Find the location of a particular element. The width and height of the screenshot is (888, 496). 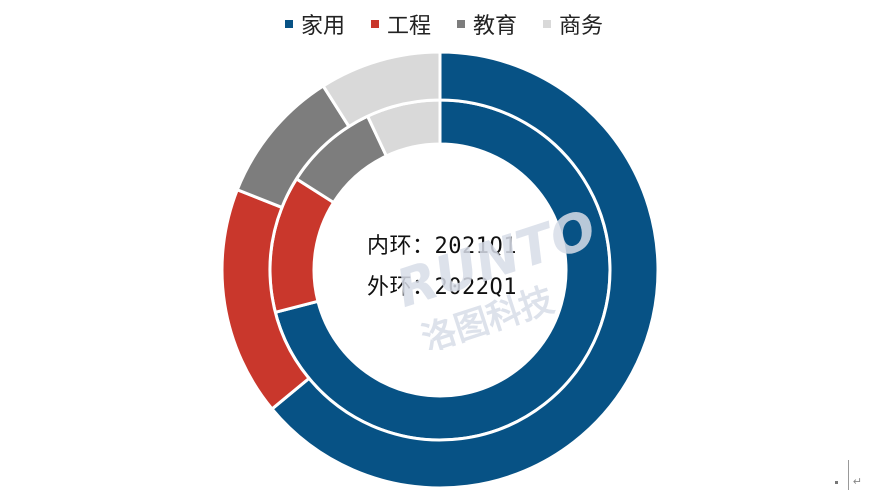

legend-item-business: 商务 is located at coordinates (573, 24).